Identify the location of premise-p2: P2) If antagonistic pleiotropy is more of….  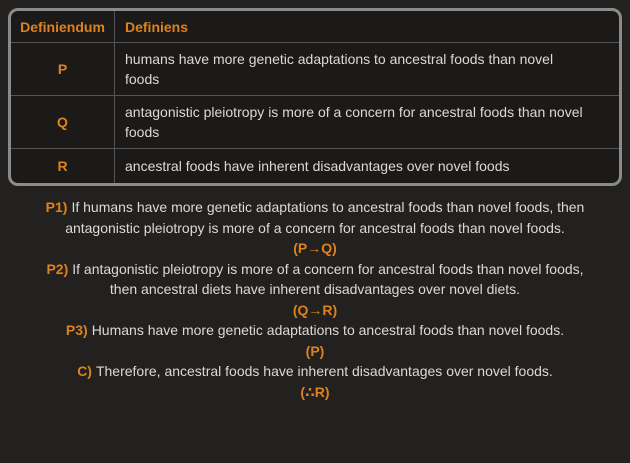
(315, 279).